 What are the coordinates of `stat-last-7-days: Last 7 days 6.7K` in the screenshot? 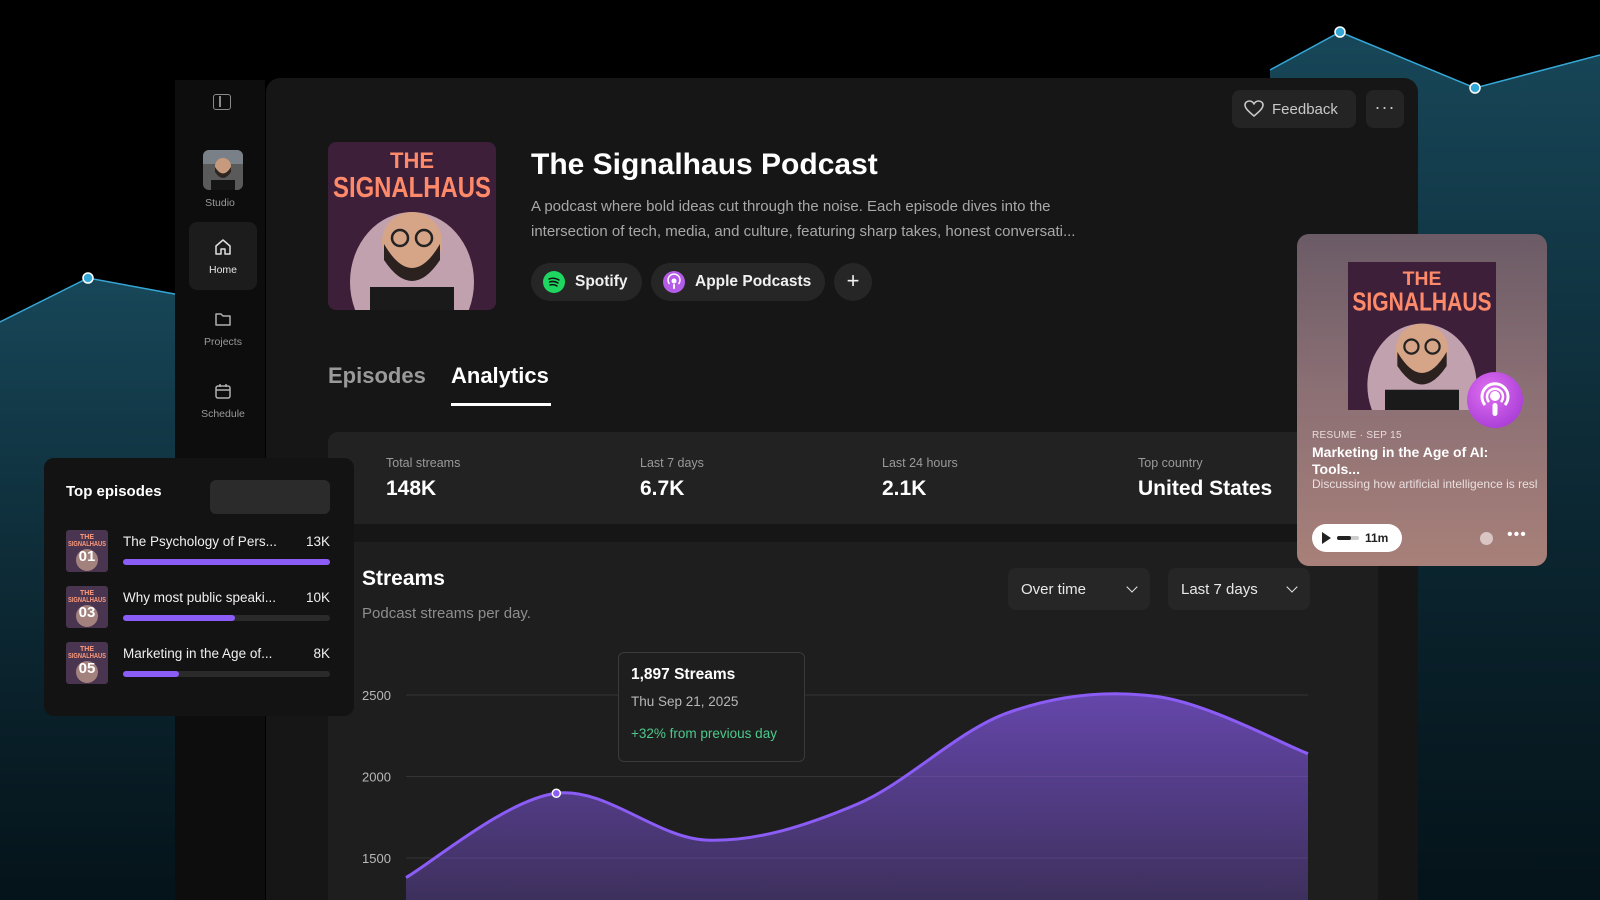 It's located at (672, 478).